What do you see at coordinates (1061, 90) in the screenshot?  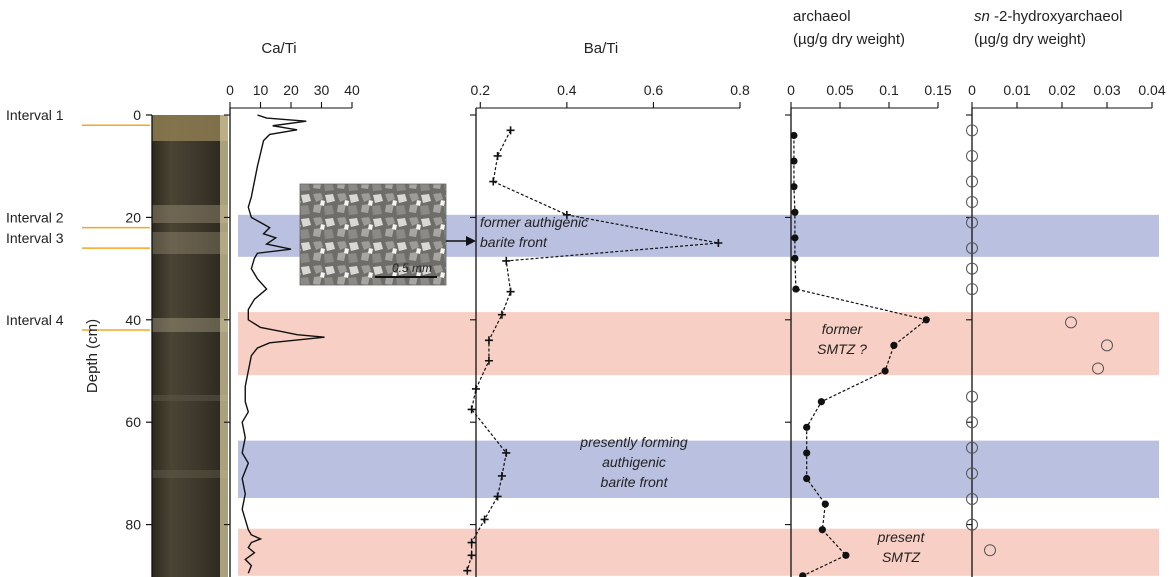 I see `x-tick-label: 0.02` at bounding box center [1061, 90].